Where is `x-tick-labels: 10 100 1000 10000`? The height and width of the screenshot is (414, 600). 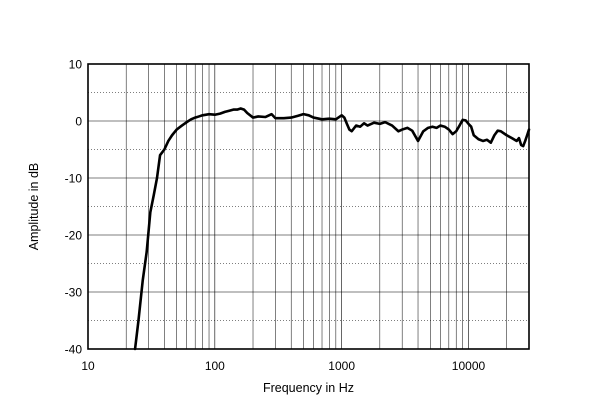
x-tick-labels: 10 100 1000 10000 is located at coordinates (283, 366).